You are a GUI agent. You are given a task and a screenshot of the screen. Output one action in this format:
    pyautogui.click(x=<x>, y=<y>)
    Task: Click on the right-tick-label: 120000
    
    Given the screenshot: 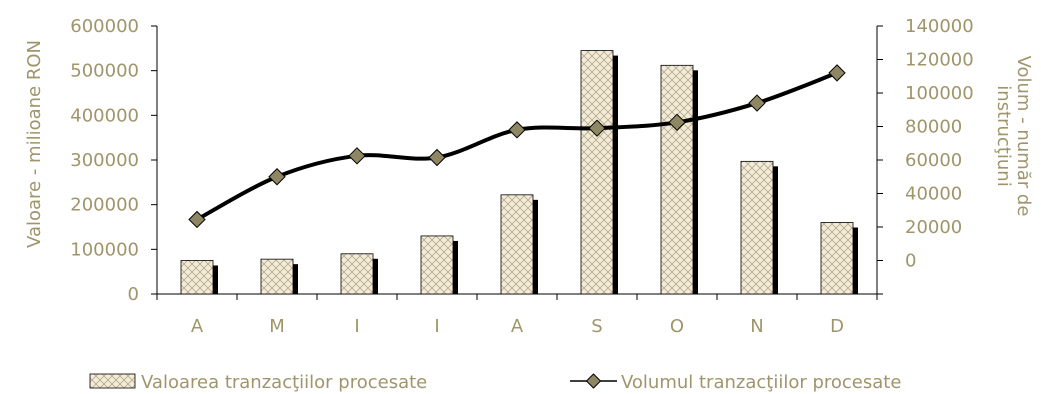 What is the action you would take?
    pyautogui.click(x=939, y=60)
    